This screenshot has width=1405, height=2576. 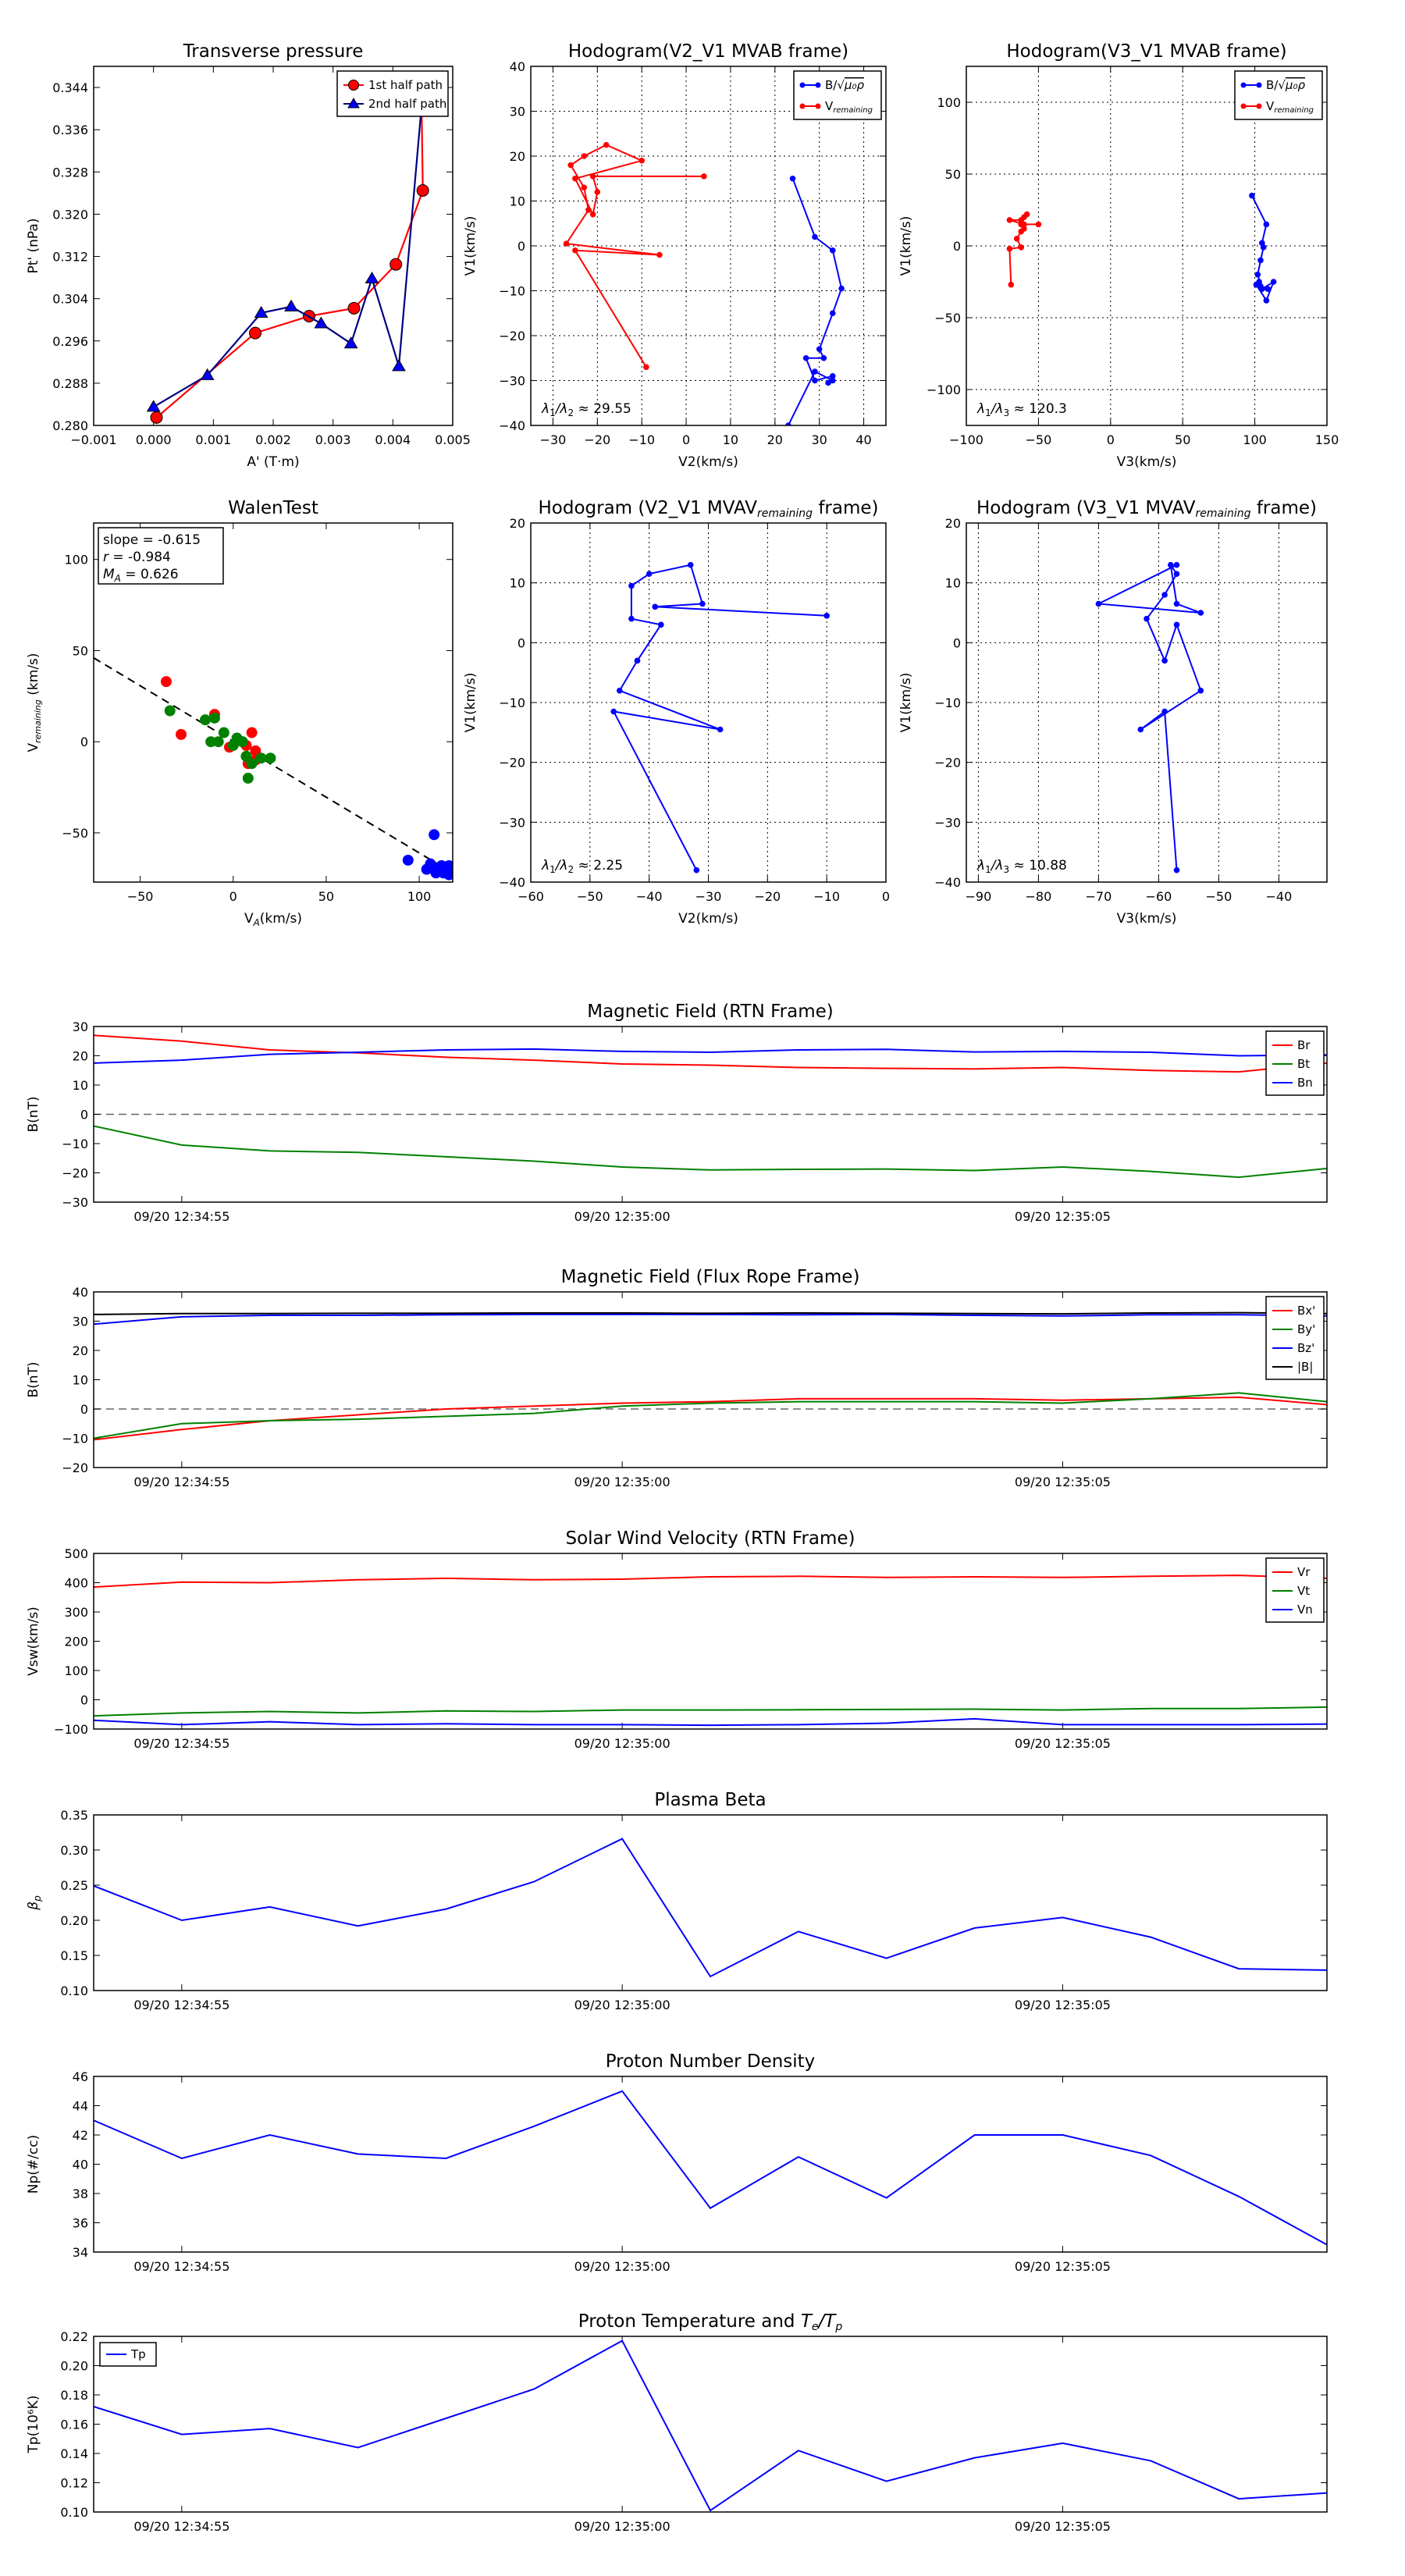 What do you see at coordinates (711, 2061) in the screenshot?
I see `chart-title: Proton Number Density` at bounding box center [711, 2061].